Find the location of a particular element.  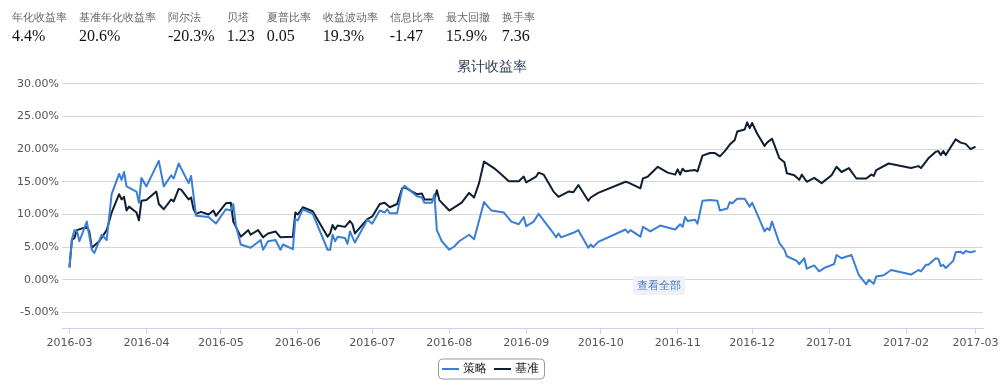

x-tick-label: 2016-10 is located at coordinates (600, 343).